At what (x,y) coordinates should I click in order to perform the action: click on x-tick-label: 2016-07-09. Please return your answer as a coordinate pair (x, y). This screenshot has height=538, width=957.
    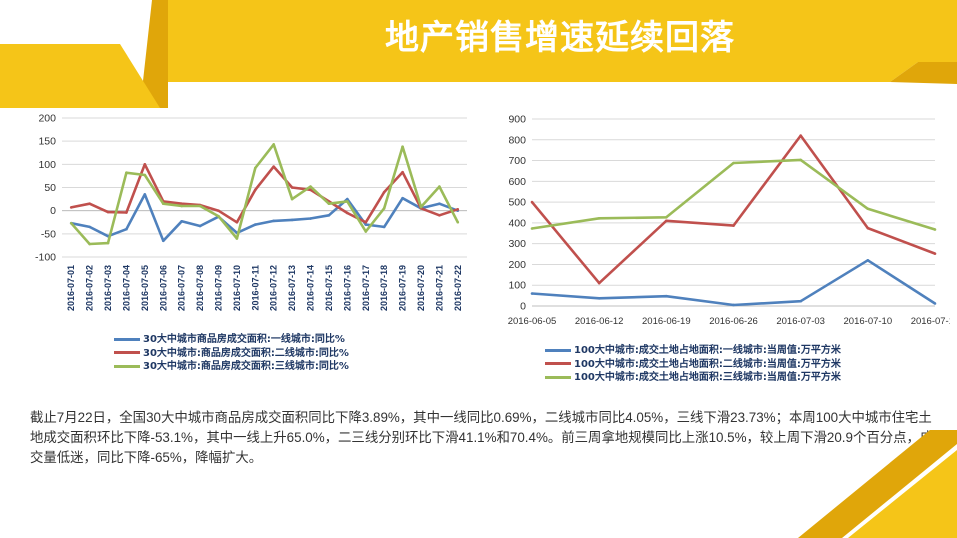
    Looking at the image, I should click on (218, 288).